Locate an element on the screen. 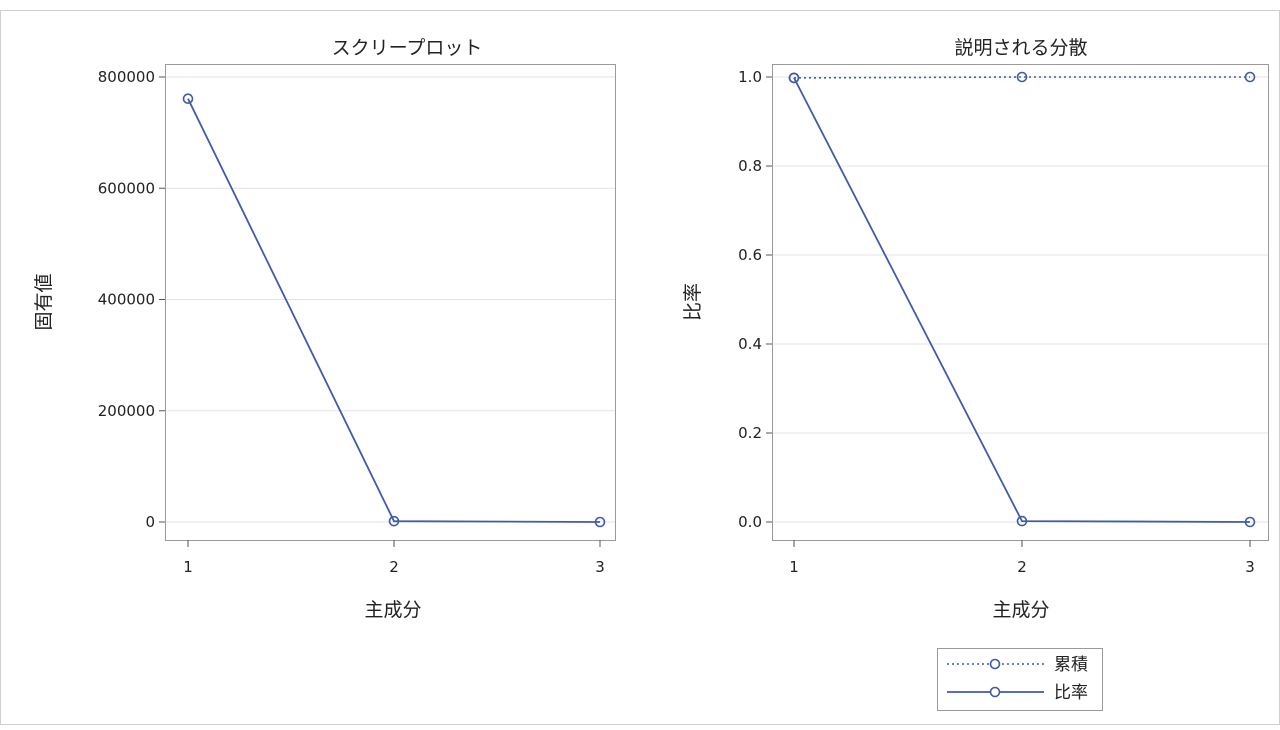  explained-variance-title: 説明される分散 is located at coordinates (1020, 48).